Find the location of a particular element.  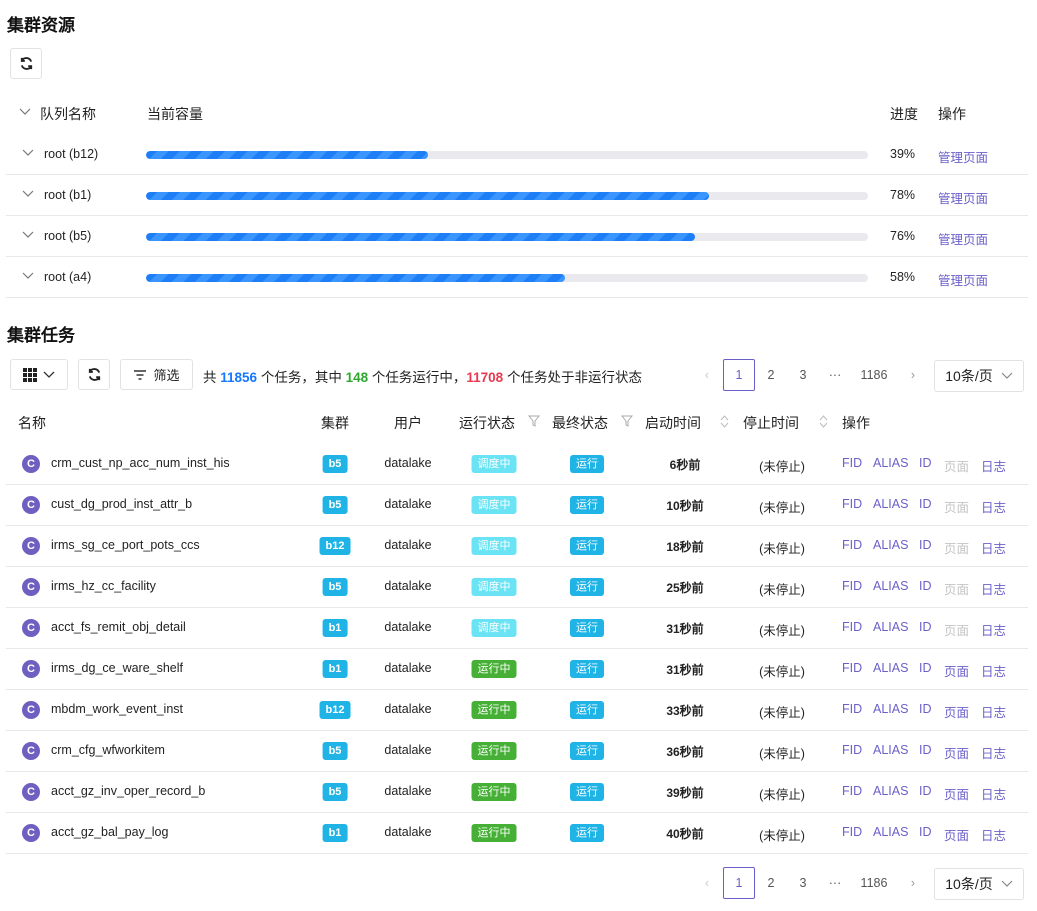

refresh-tasks-button is located at coordinates (94, 374).